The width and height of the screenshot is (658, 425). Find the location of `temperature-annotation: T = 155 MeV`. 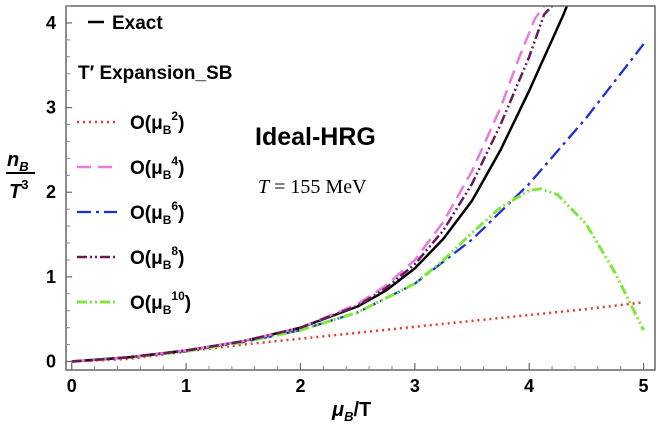

temperature-annotation: T = 155 MeV is located at coordinates (312, 187).